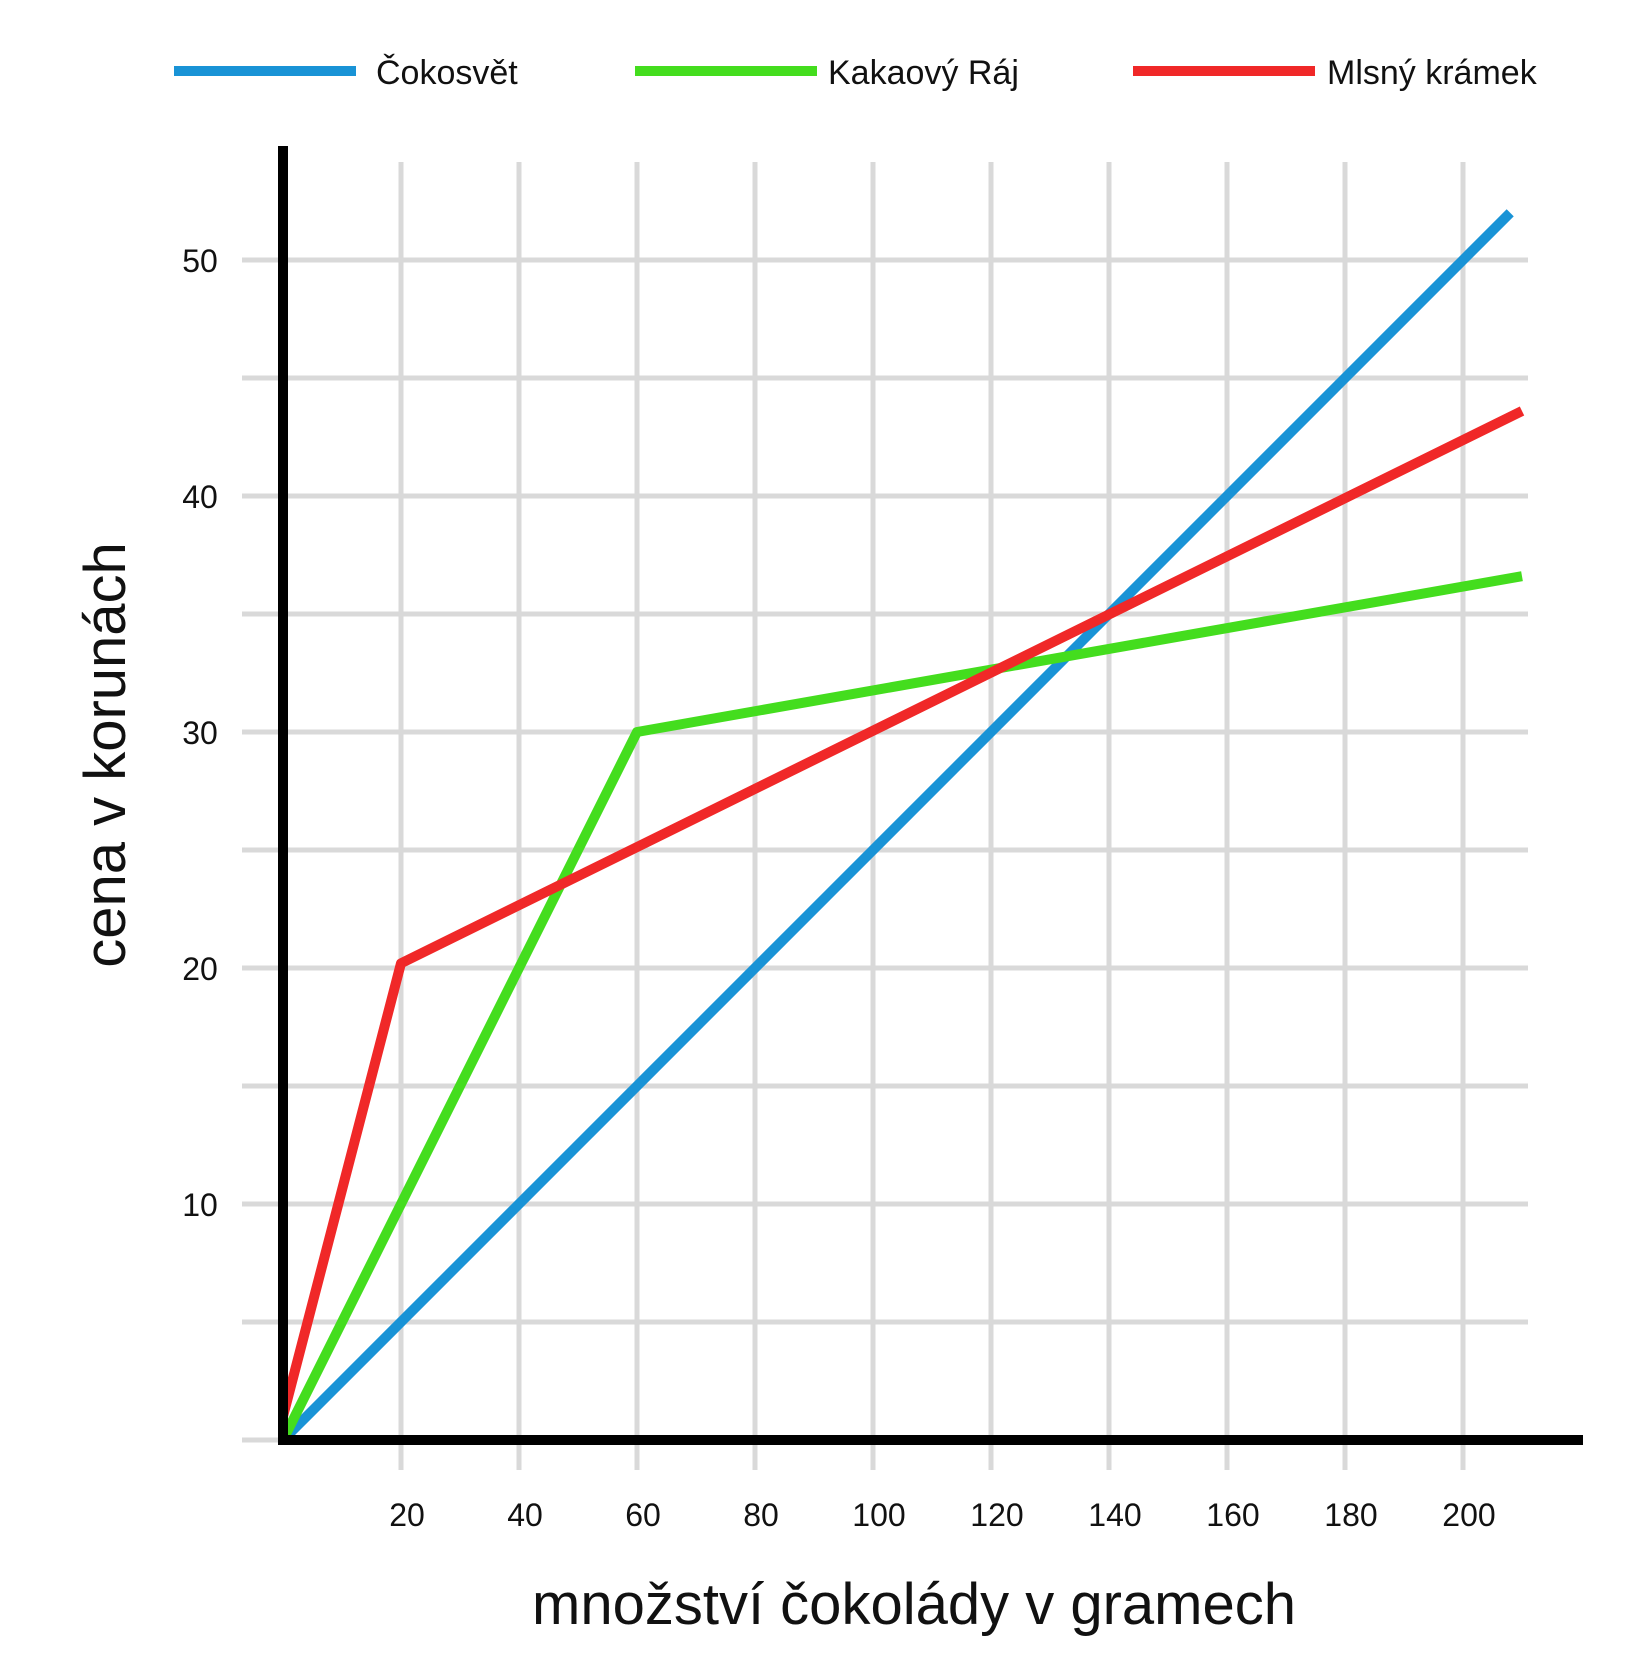  Describe the element at coordinates (200, 969) in the screenshot. I see `y-tick-label: 20` at that location.